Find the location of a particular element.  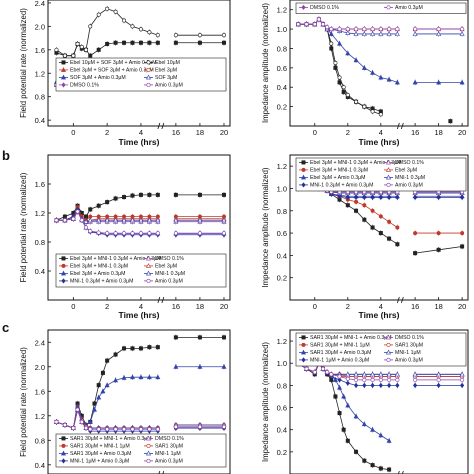

plot-frame is located at coordinates (379, 227).